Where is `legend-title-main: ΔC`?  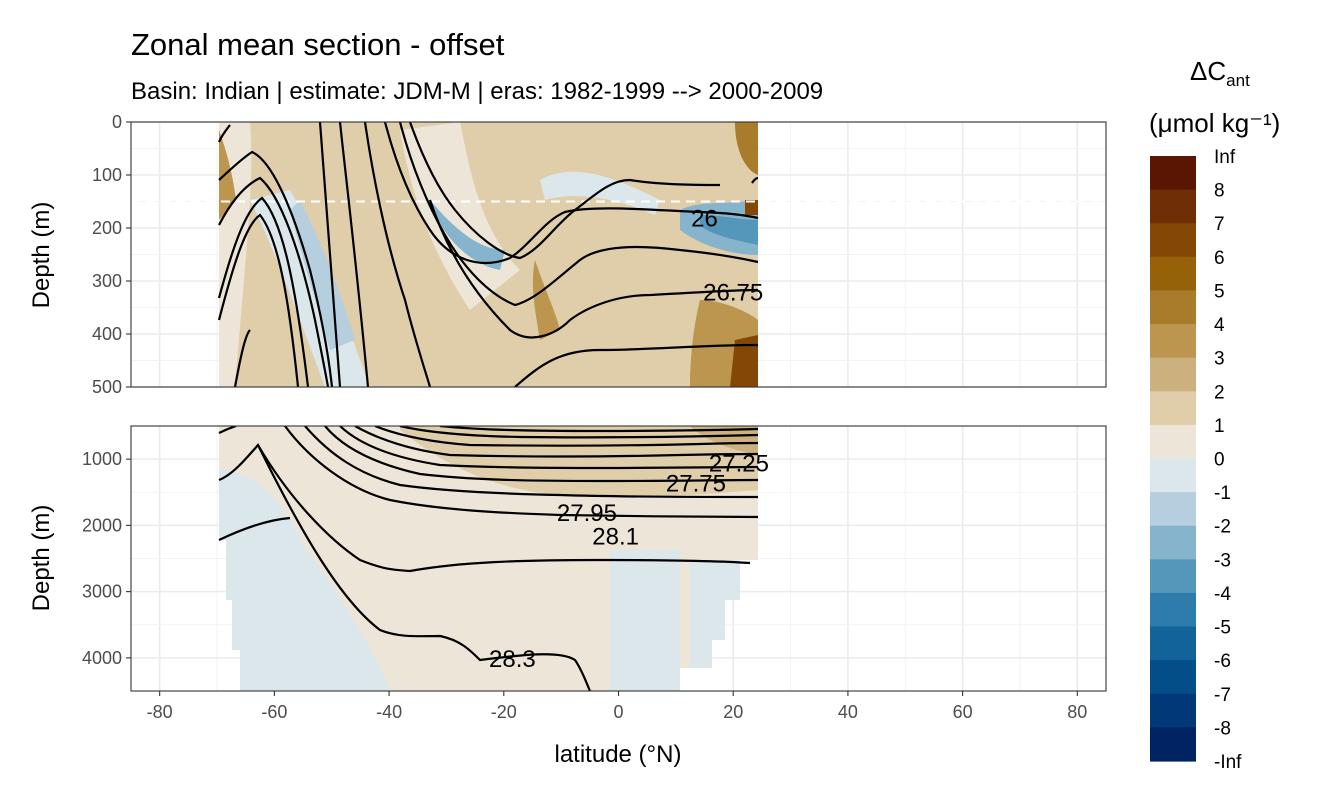
legend-title-main: ΔC is located at coordinates (1208, 71).